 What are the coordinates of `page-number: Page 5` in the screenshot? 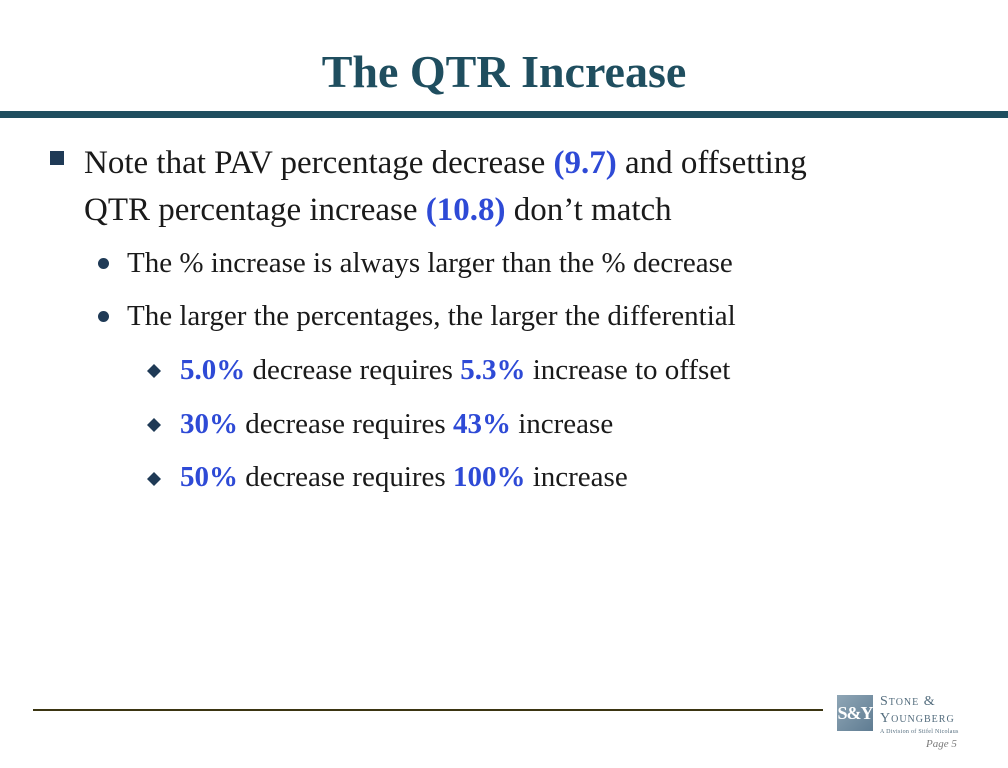 It's located at (941, 744).